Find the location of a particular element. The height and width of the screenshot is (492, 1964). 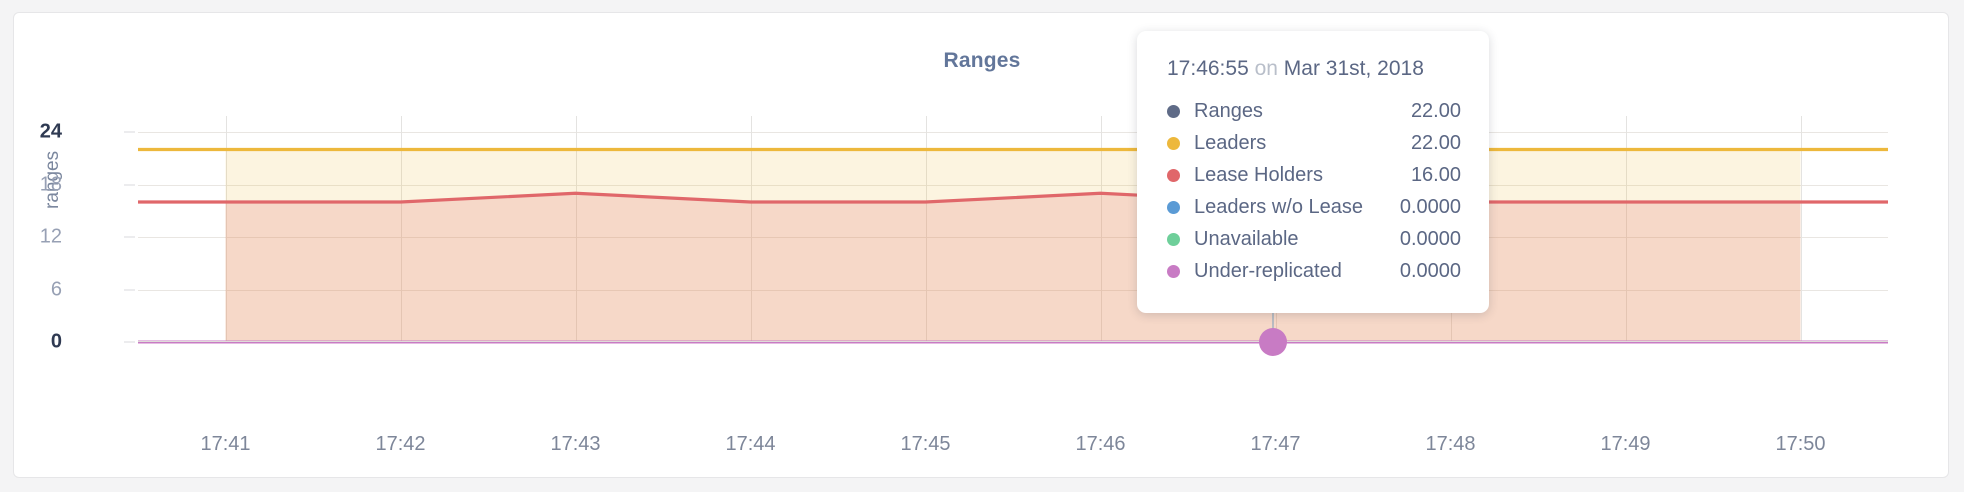

tooltip-row: Ranges 22.00 is located at coordinates (1314, 111).